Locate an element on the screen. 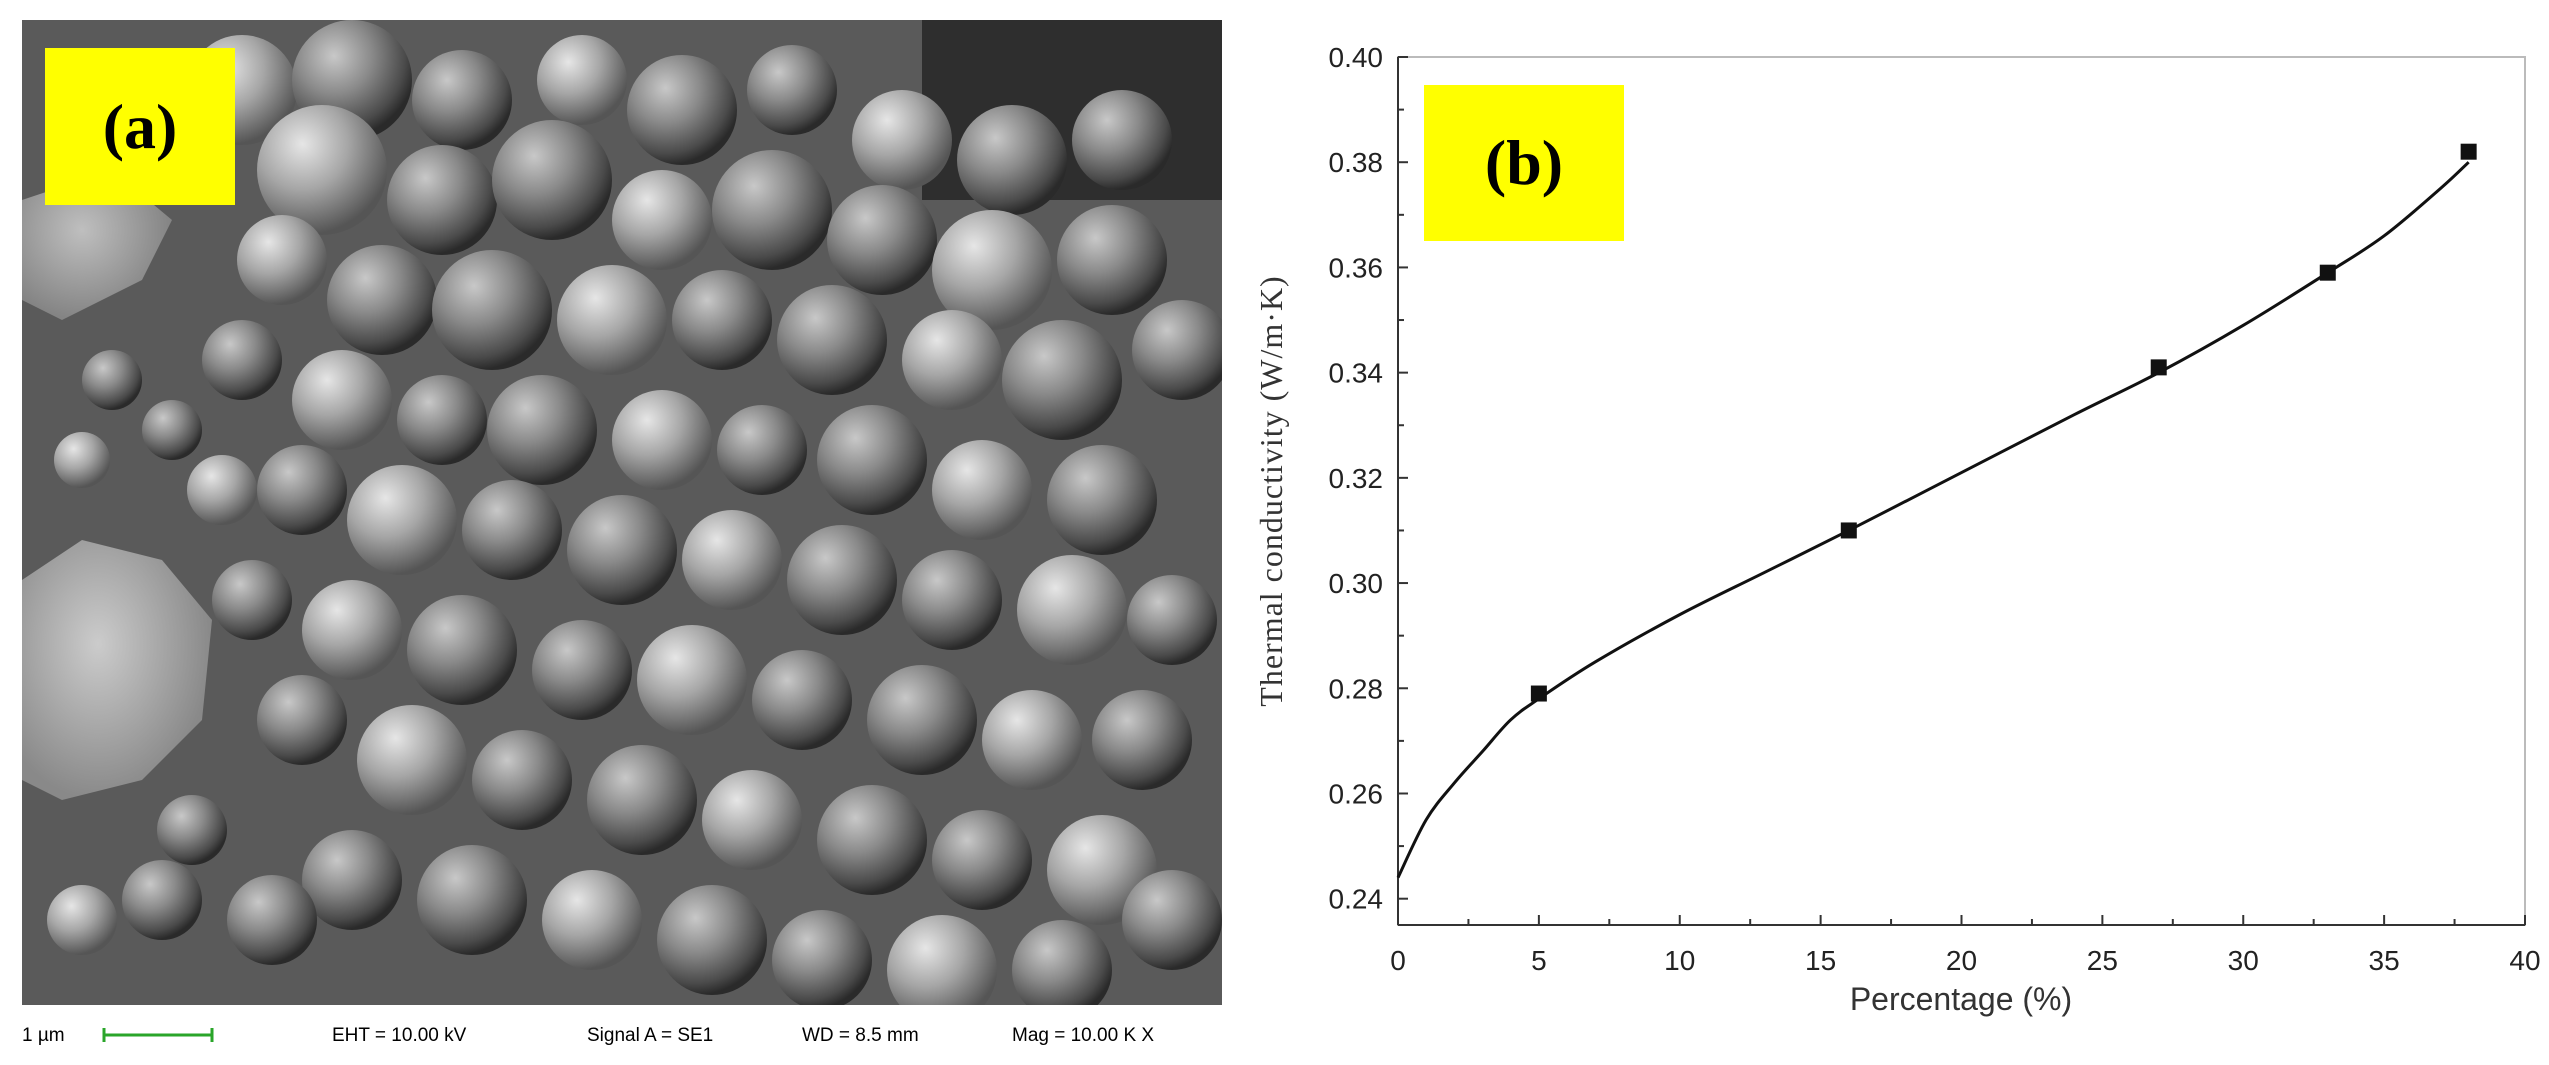 Image resolution: width=2549 pixels, height=1065 pixels. x-tick-label: 30 is located at coordinates (2243, 960).